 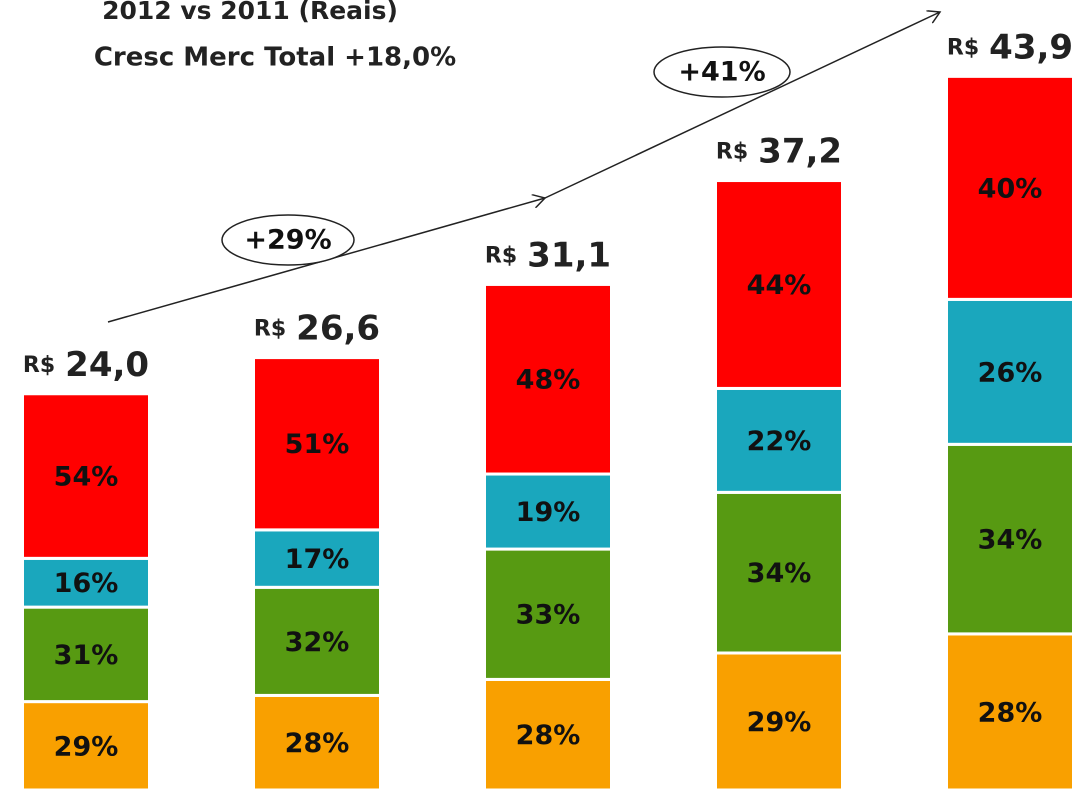 I want to click on segment-label: 48%, so click(x=548, y=380).